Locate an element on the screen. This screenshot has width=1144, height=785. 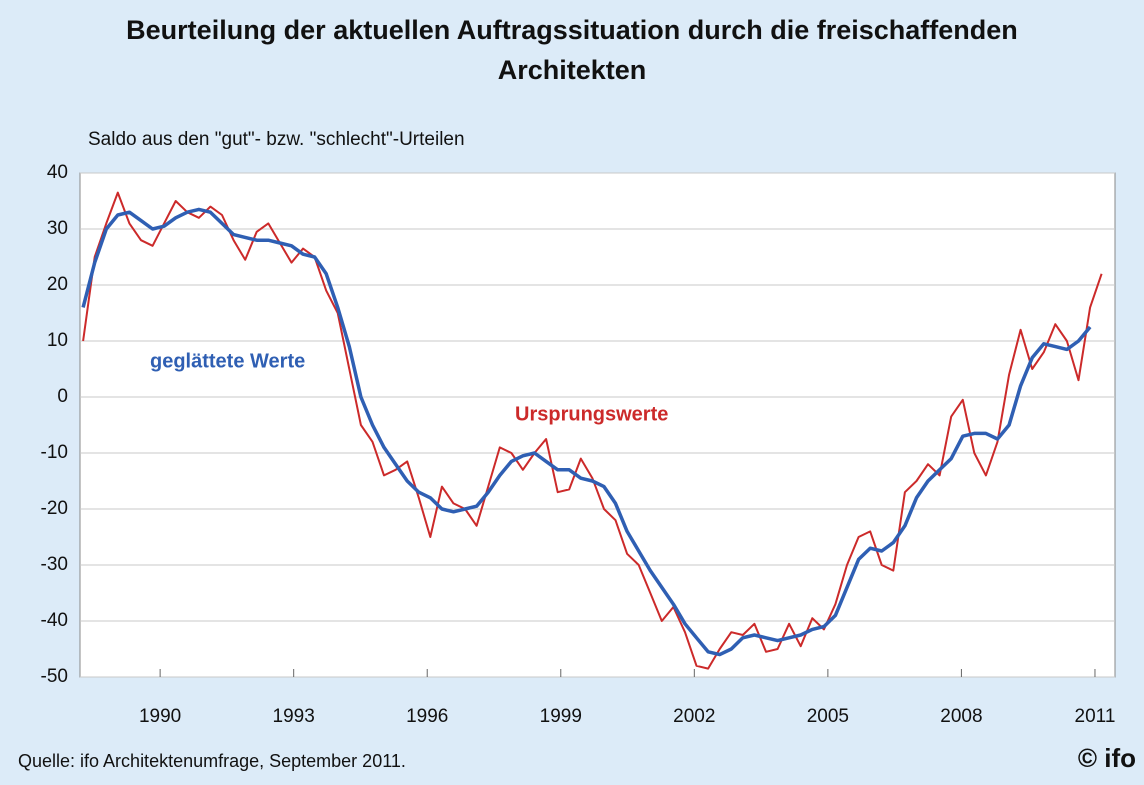
y-tick-label: -10 is located at coordinates (54, 452).